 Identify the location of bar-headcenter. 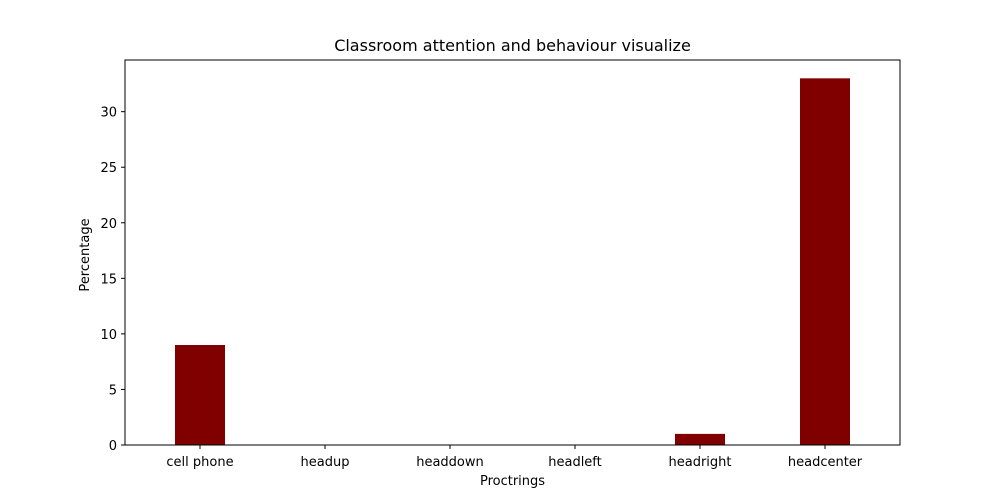
(825, 261).